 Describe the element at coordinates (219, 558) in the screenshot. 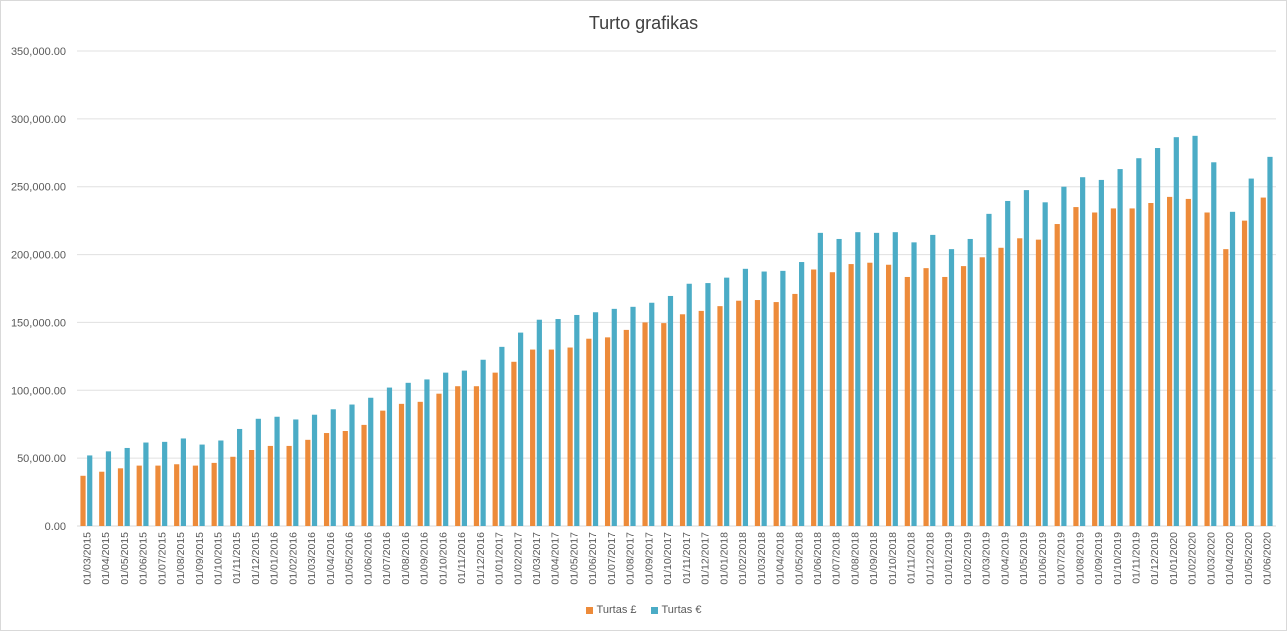

I see `x-tick-label: 01/10/2015` at that location.